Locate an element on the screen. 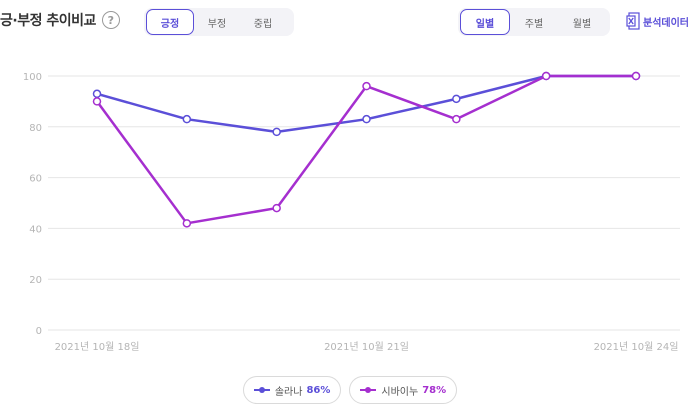 The width and height of the screenshot is (700, 416). analyze-data-button: 분석데이터 is located at coordinates (657, 21).